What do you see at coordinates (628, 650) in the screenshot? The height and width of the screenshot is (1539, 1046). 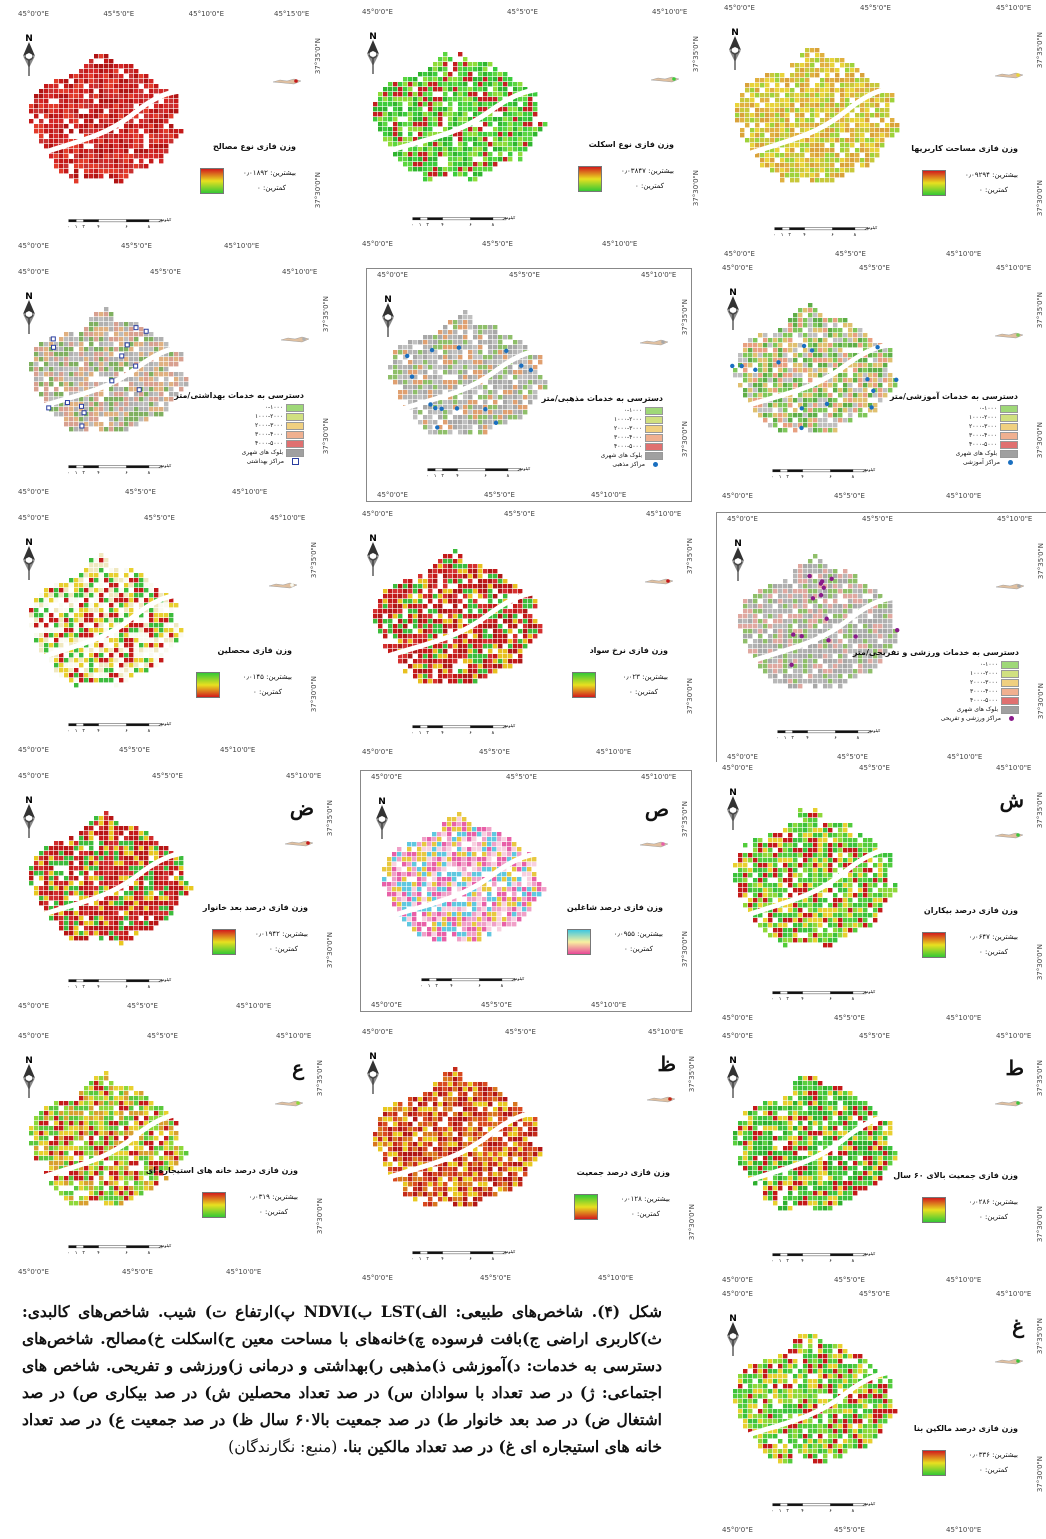 I see `map-title: وزن فازی نرخ سواد` at bounding box center [628, 650].